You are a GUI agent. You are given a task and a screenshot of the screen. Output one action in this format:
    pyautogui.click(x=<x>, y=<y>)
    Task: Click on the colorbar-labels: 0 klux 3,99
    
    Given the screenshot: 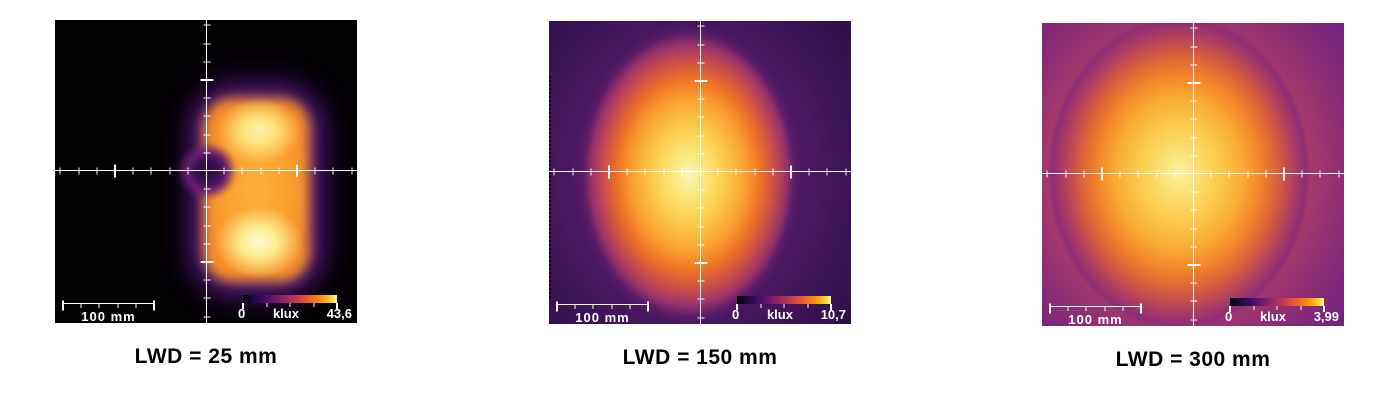 What is the action you would take?
    pyautogui.click(x=1282, y=316)
    